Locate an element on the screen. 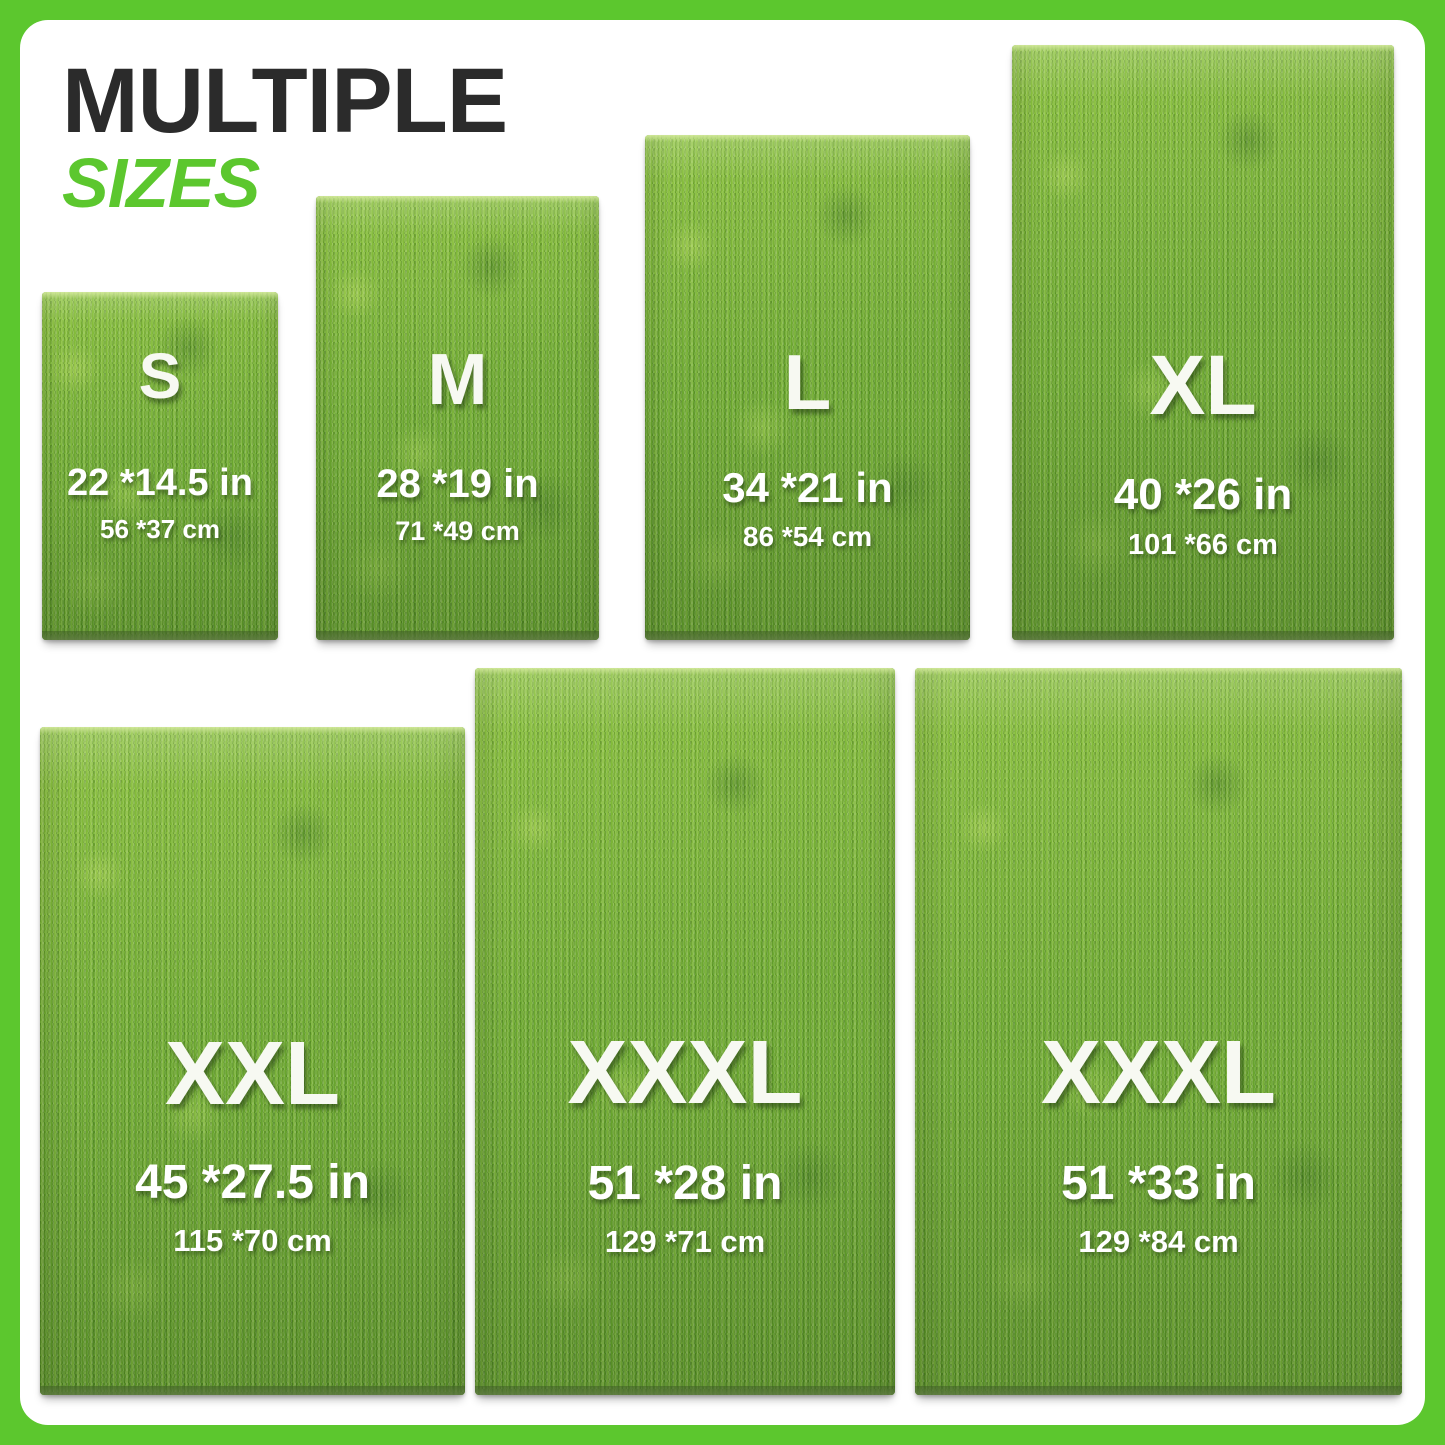 The width and height of the screenshot is (1445, 1445). mat-m: M 28 *19 in 71 *49 cm is located at coordinates (457, 418).